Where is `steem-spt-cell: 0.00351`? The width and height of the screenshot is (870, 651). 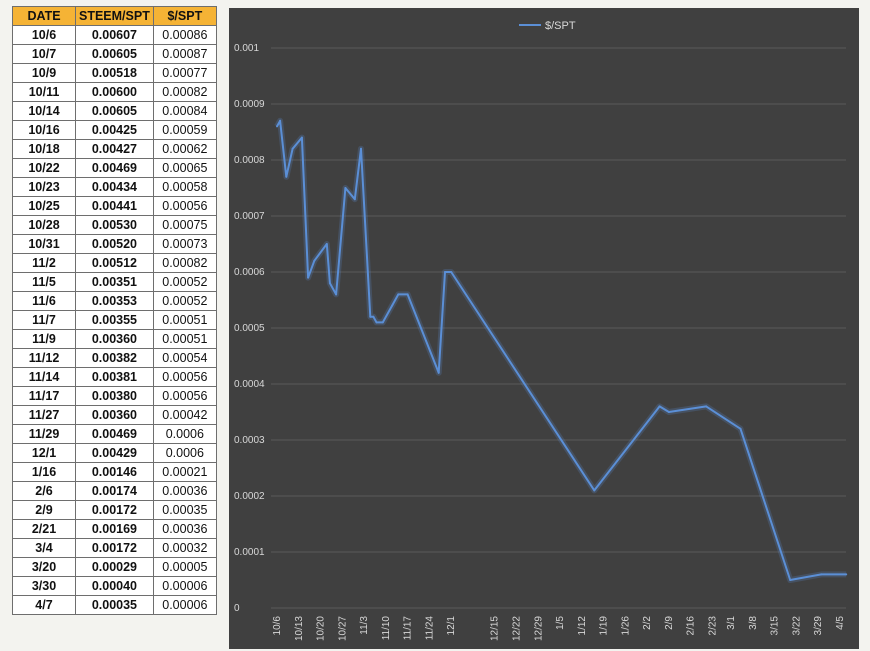 steem-spt-cell: 0.00351 is located at coordinates (114, 282).